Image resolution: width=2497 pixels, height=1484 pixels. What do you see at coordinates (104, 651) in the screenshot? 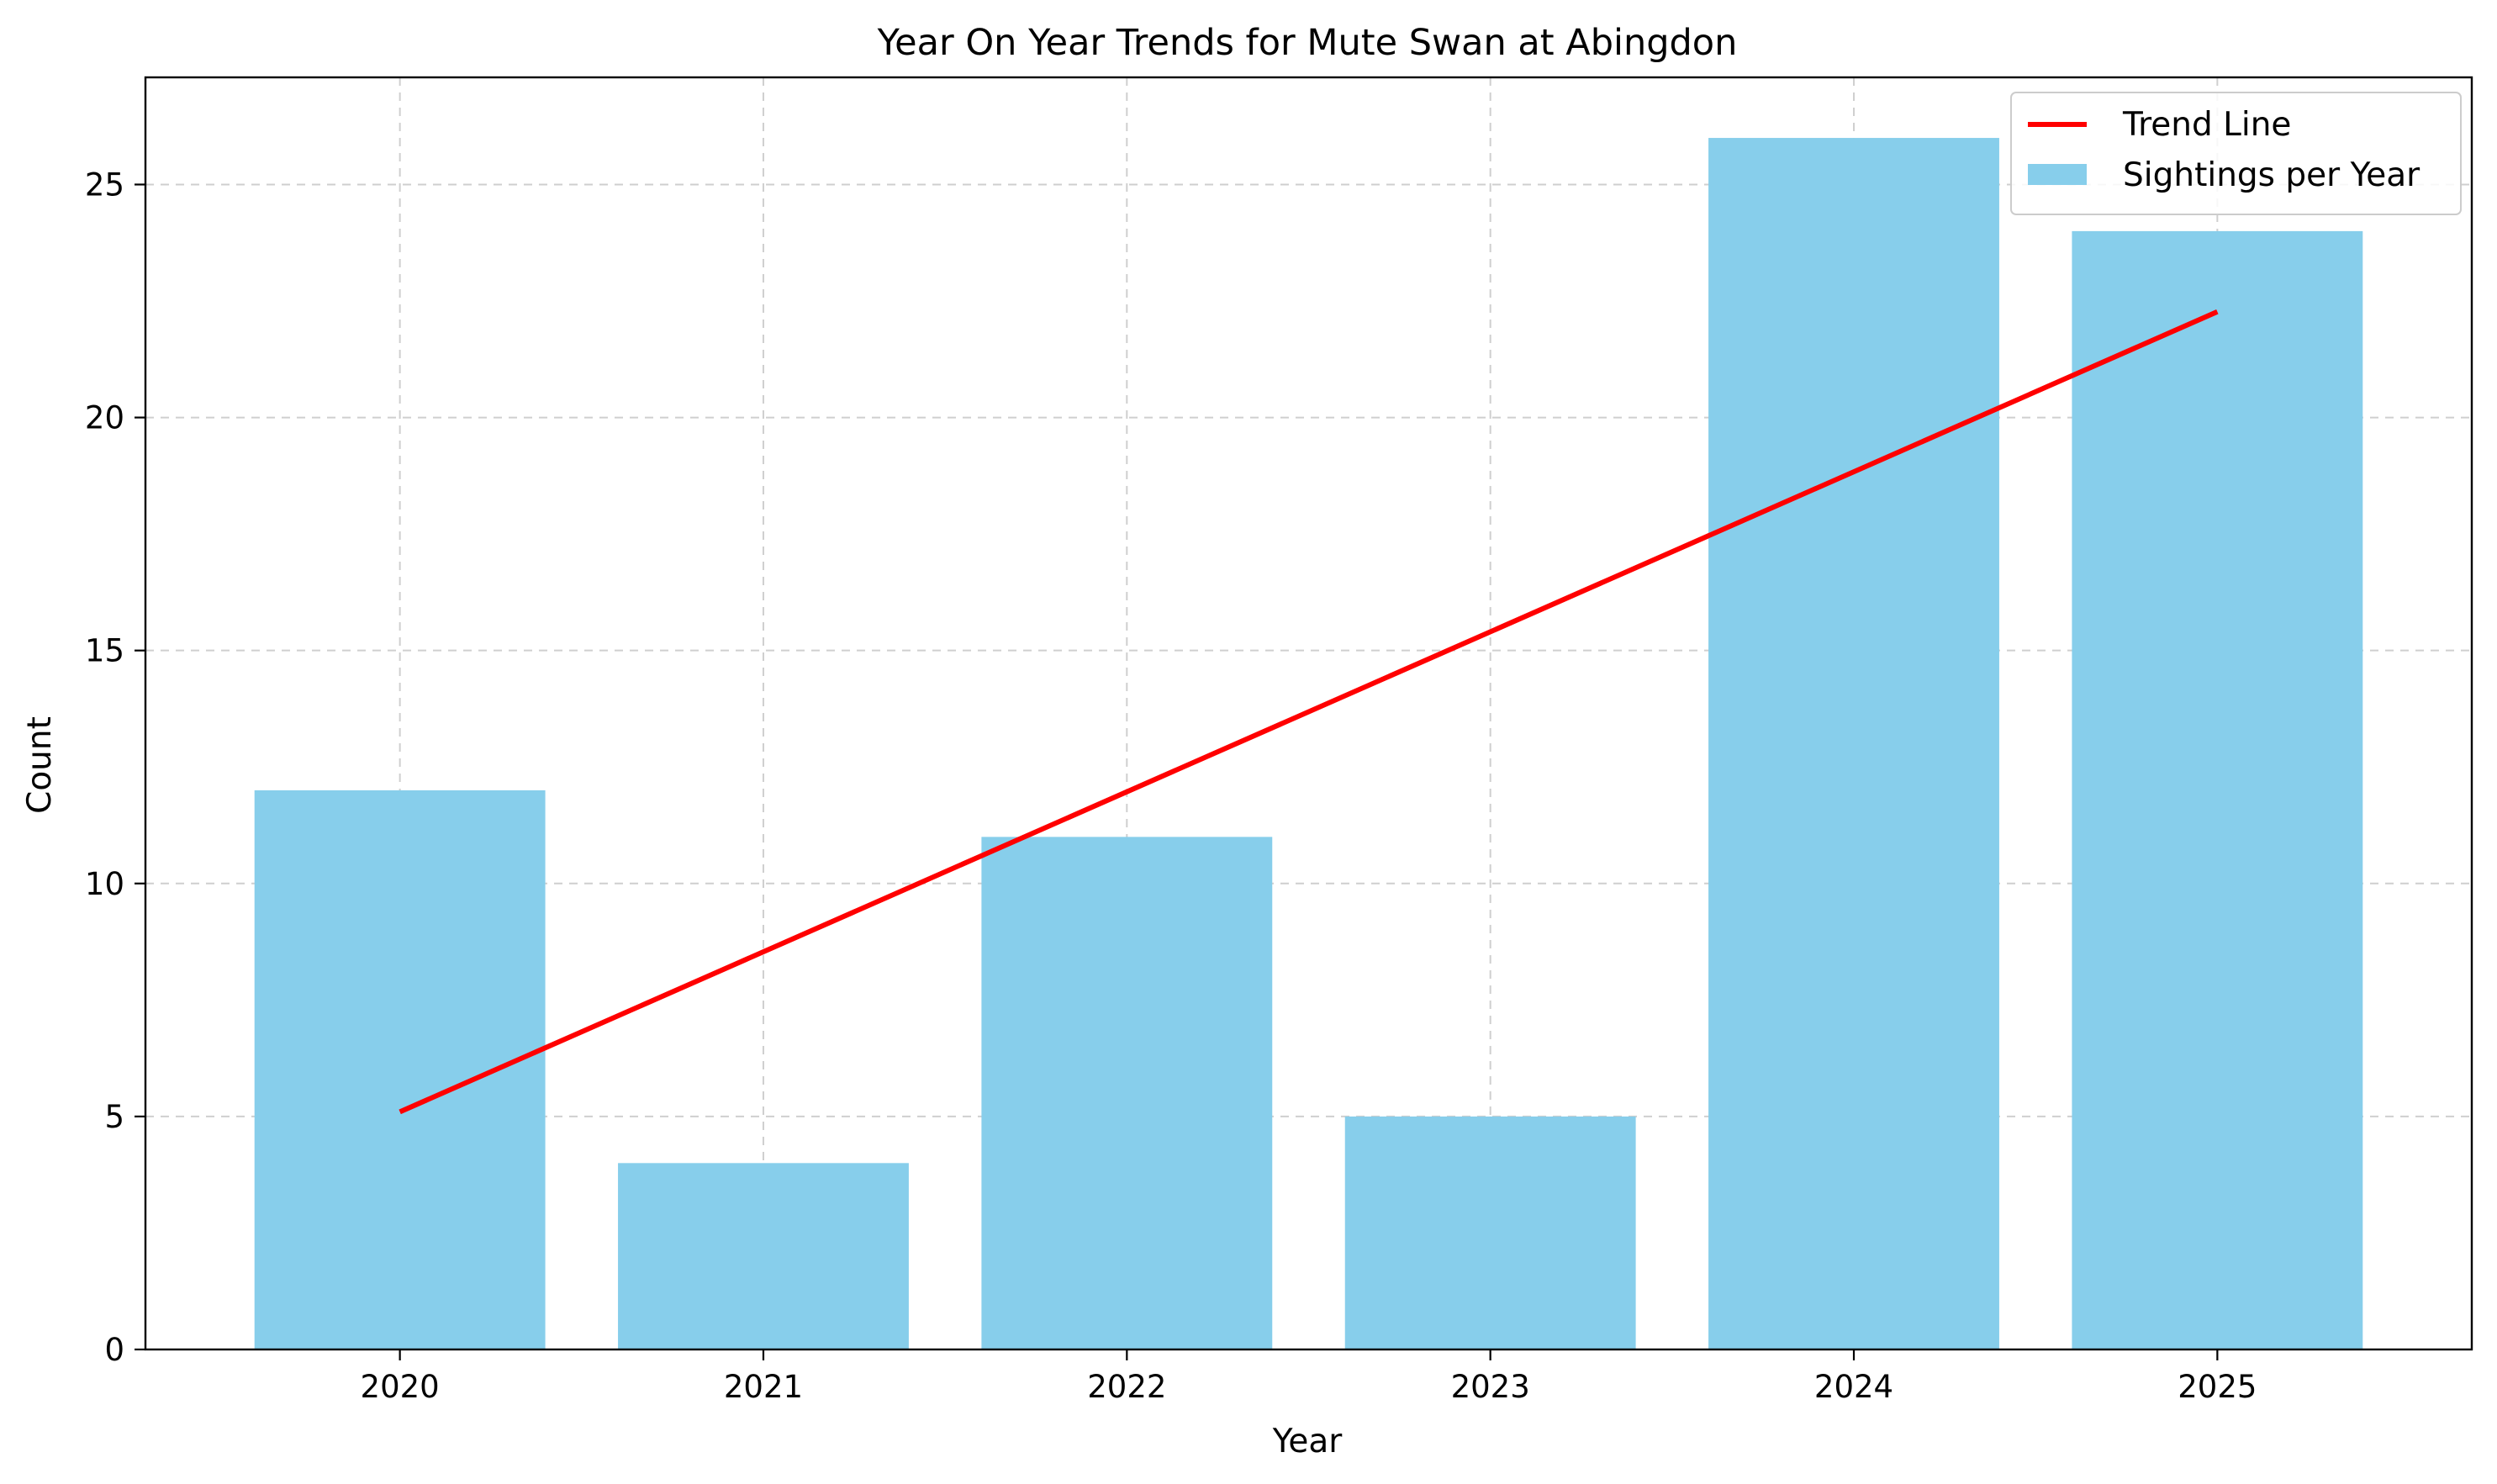
I see `y-tick-label: 15` at bounding box center [104, 651].